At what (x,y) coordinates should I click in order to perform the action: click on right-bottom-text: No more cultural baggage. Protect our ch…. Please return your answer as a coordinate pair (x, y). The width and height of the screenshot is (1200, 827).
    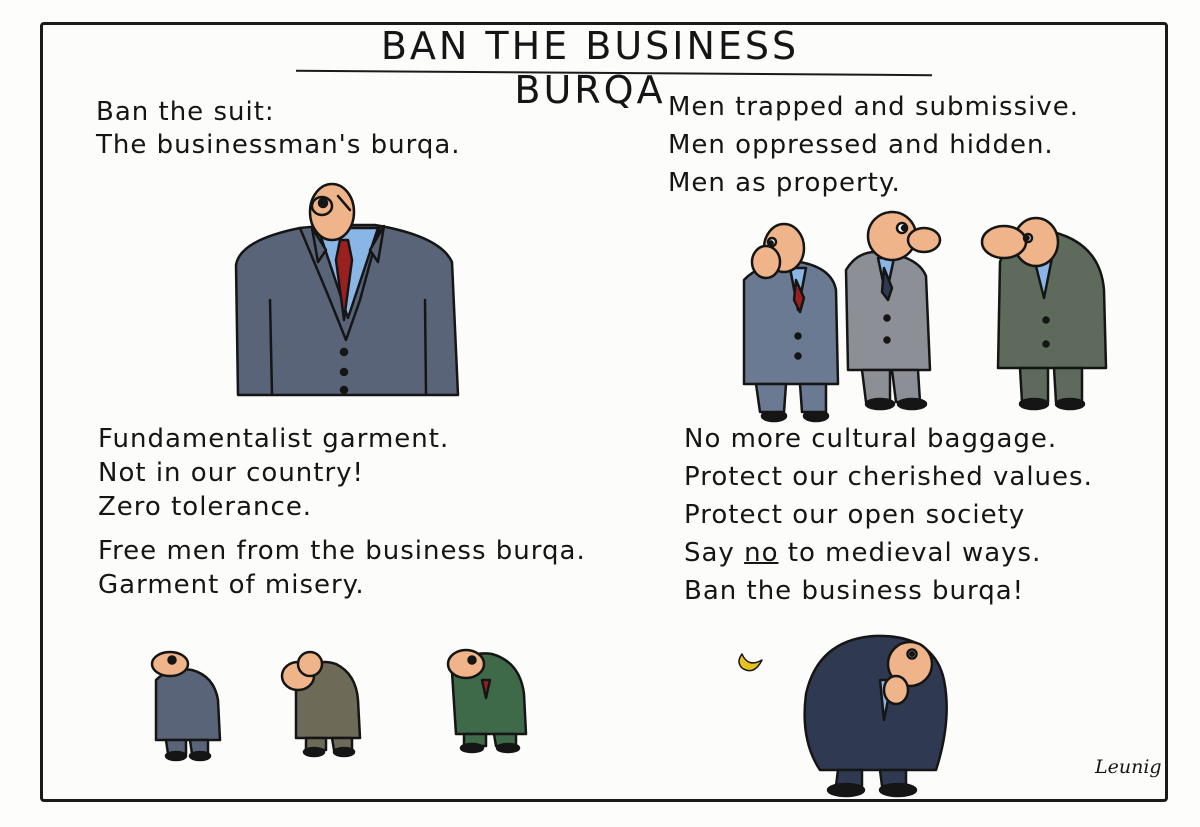
    Looking at the image, I should click on (888, 515).